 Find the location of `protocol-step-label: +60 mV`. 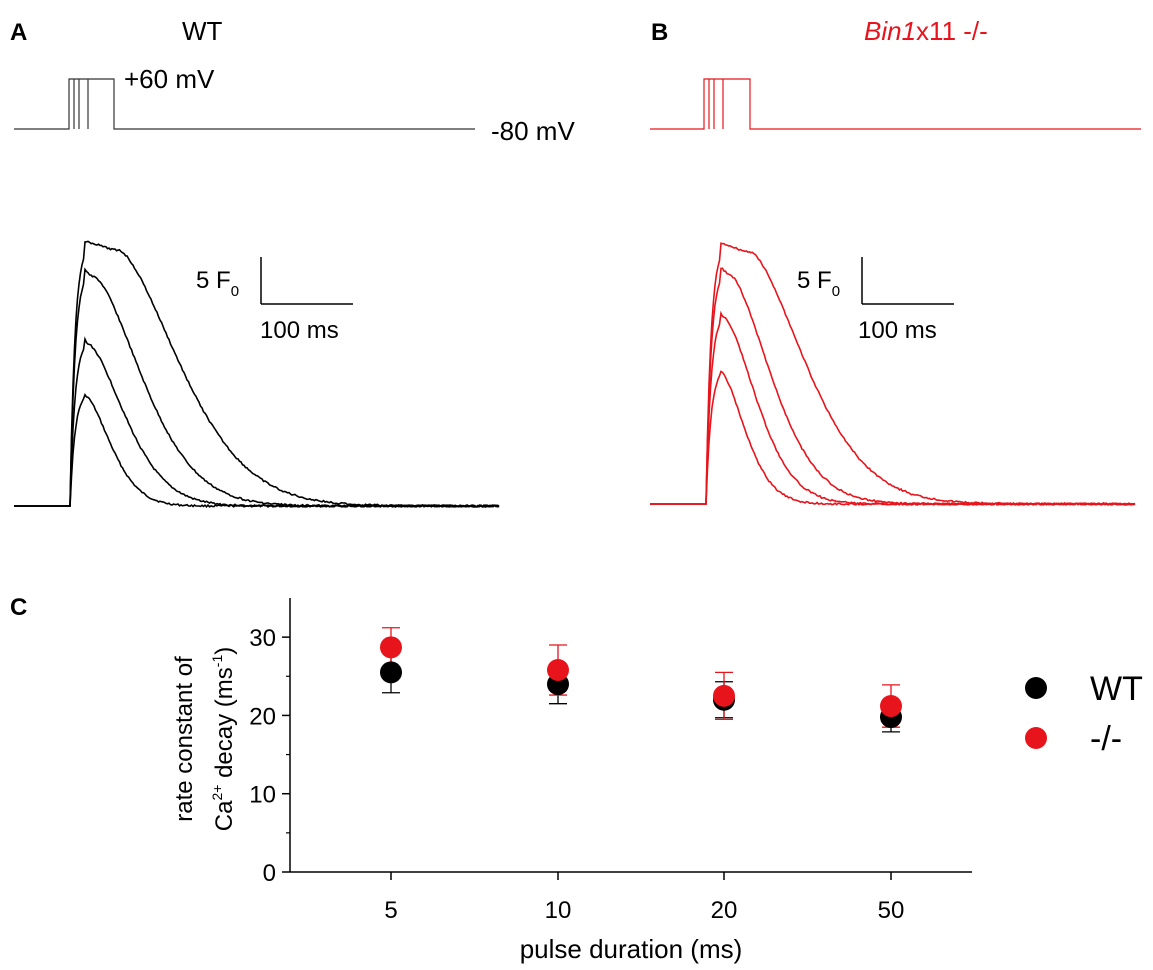

protocol-step-label: +60 mV is located at coordinates (169, 79).